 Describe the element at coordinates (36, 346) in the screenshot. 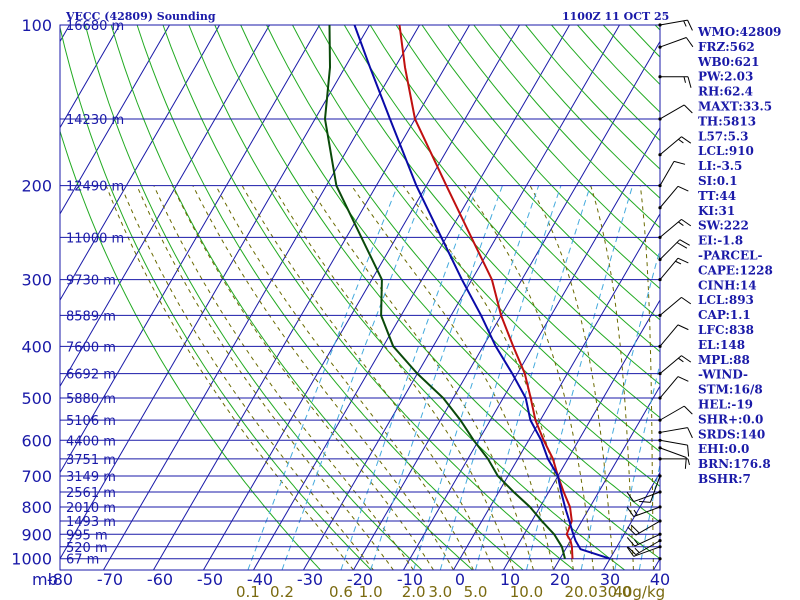

I see `pressure-tick-label: 400` at that location.